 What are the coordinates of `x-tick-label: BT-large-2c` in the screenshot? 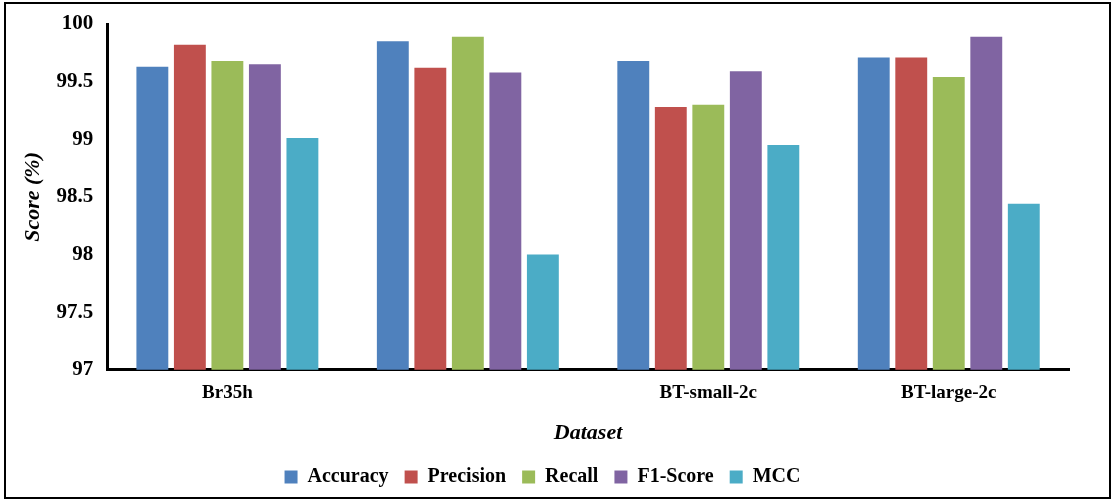 It's located at (949, 392).